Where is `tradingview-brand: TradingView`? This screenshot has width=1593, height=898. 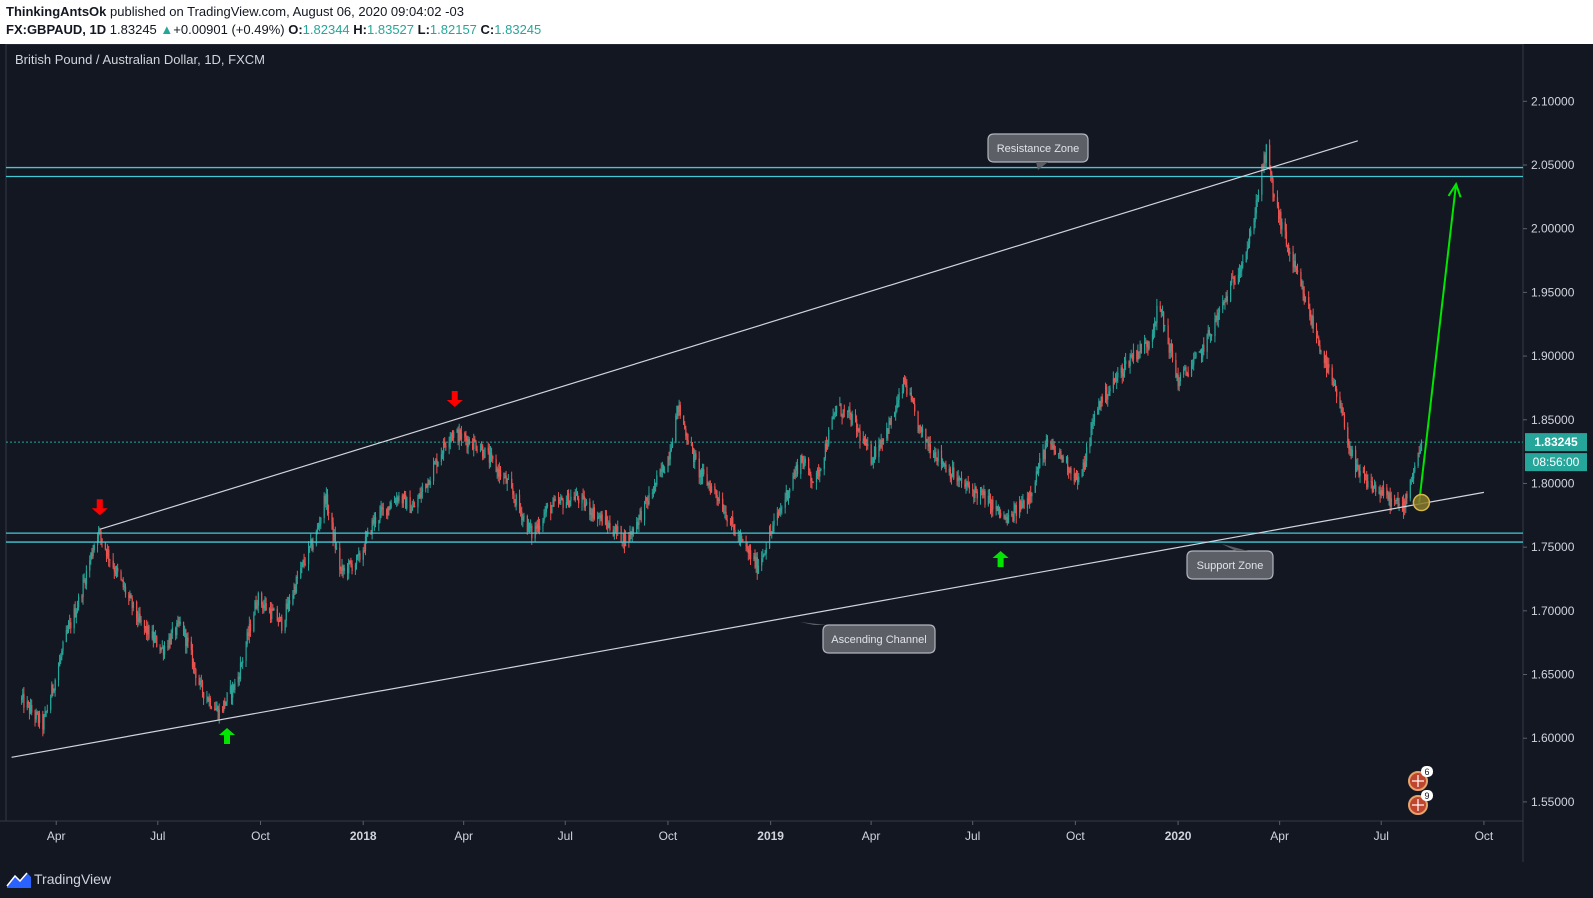 tradingview-brand: TradingView is located at coordinates (73, 879).